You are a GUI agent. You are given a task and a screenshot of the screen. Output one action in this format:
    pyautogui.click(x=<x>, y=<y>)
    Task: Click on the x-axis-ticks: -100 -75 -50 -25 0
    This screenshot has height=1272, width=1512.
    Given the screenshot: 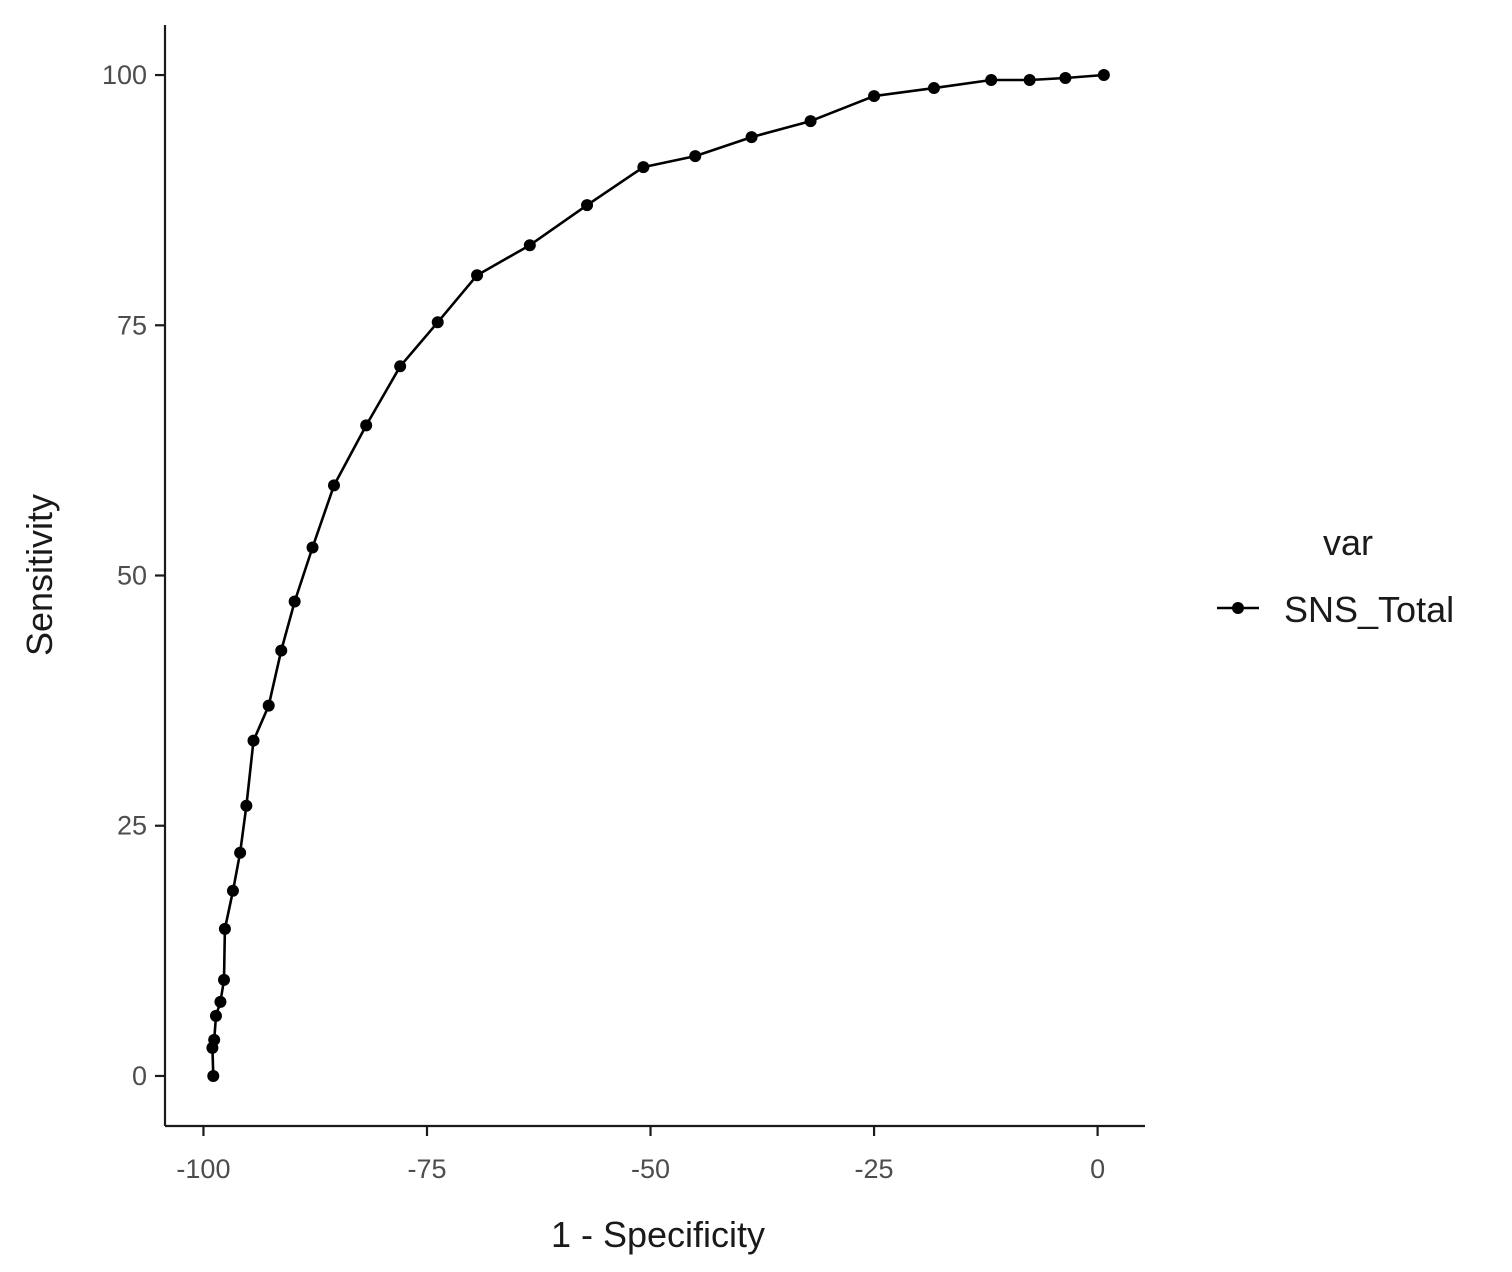 What is the action you would take?
    pyautogui.click(x=640, y=1155)
    